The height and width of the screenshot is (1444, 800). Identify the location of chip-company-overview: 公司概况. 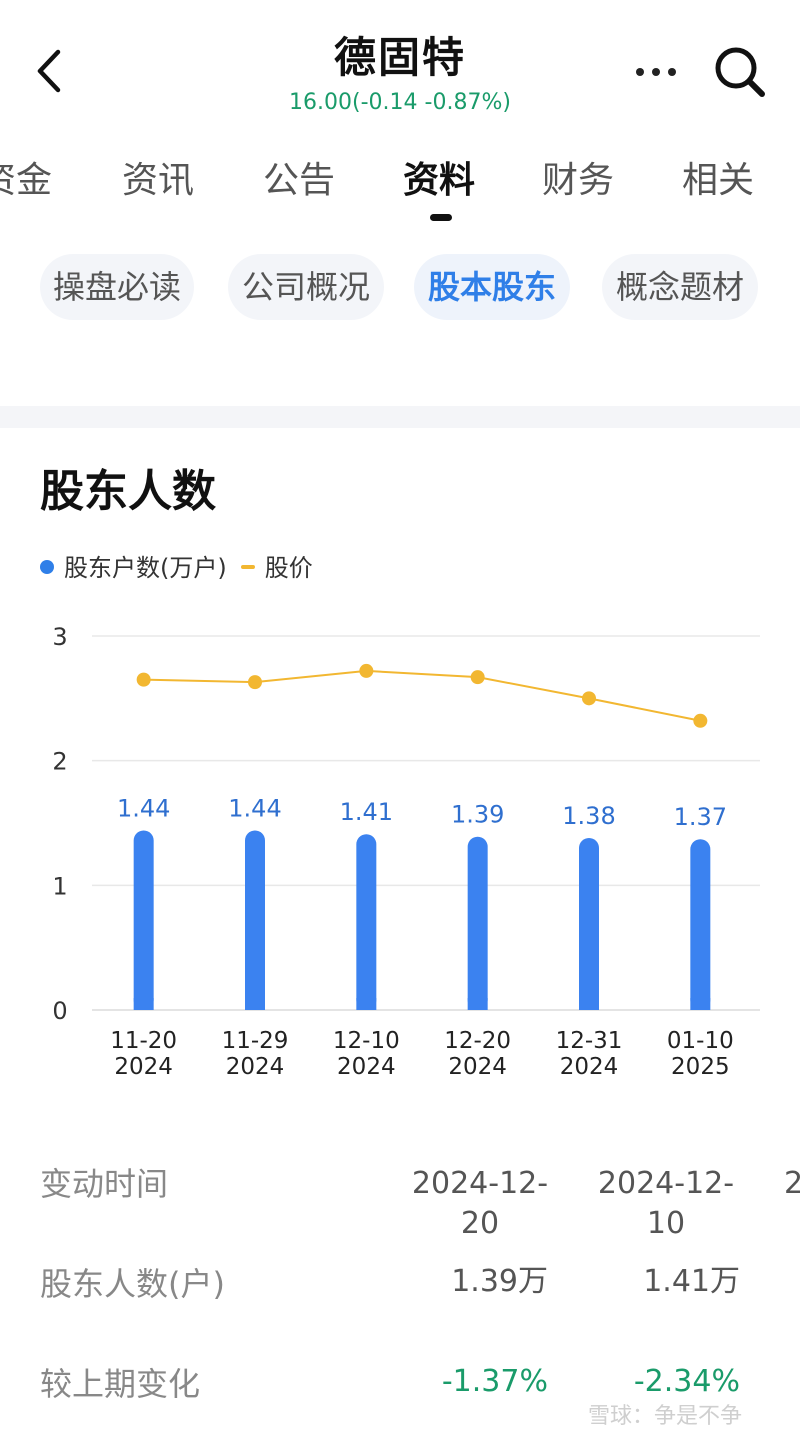
(306, 287).